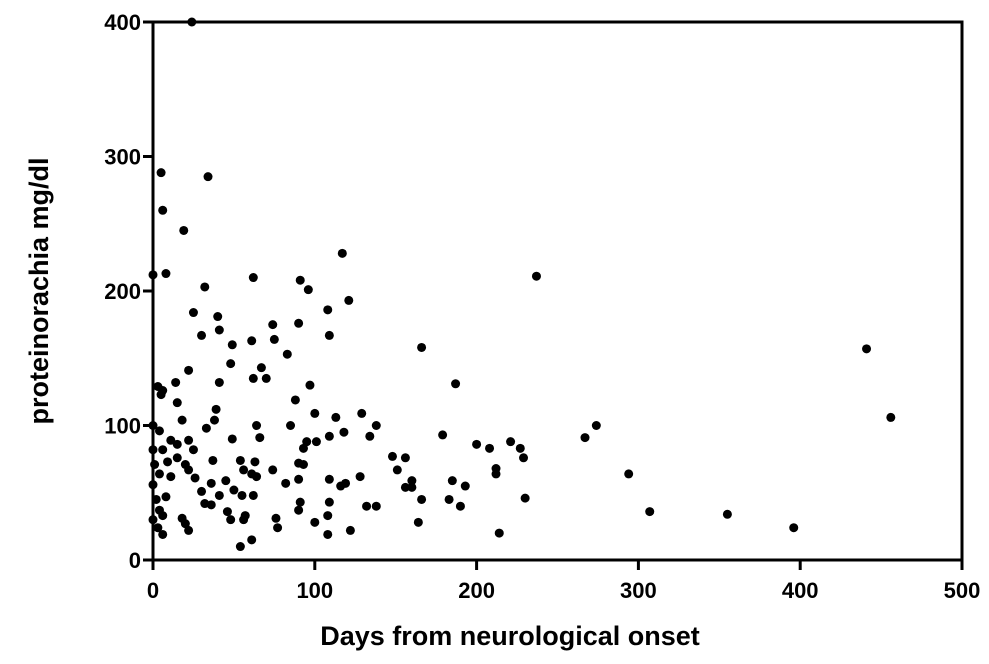  What do you see at coordinates (122, 291) in the screenshot?
I see `y-tick-label: 200` at bounding box center [122, 291].